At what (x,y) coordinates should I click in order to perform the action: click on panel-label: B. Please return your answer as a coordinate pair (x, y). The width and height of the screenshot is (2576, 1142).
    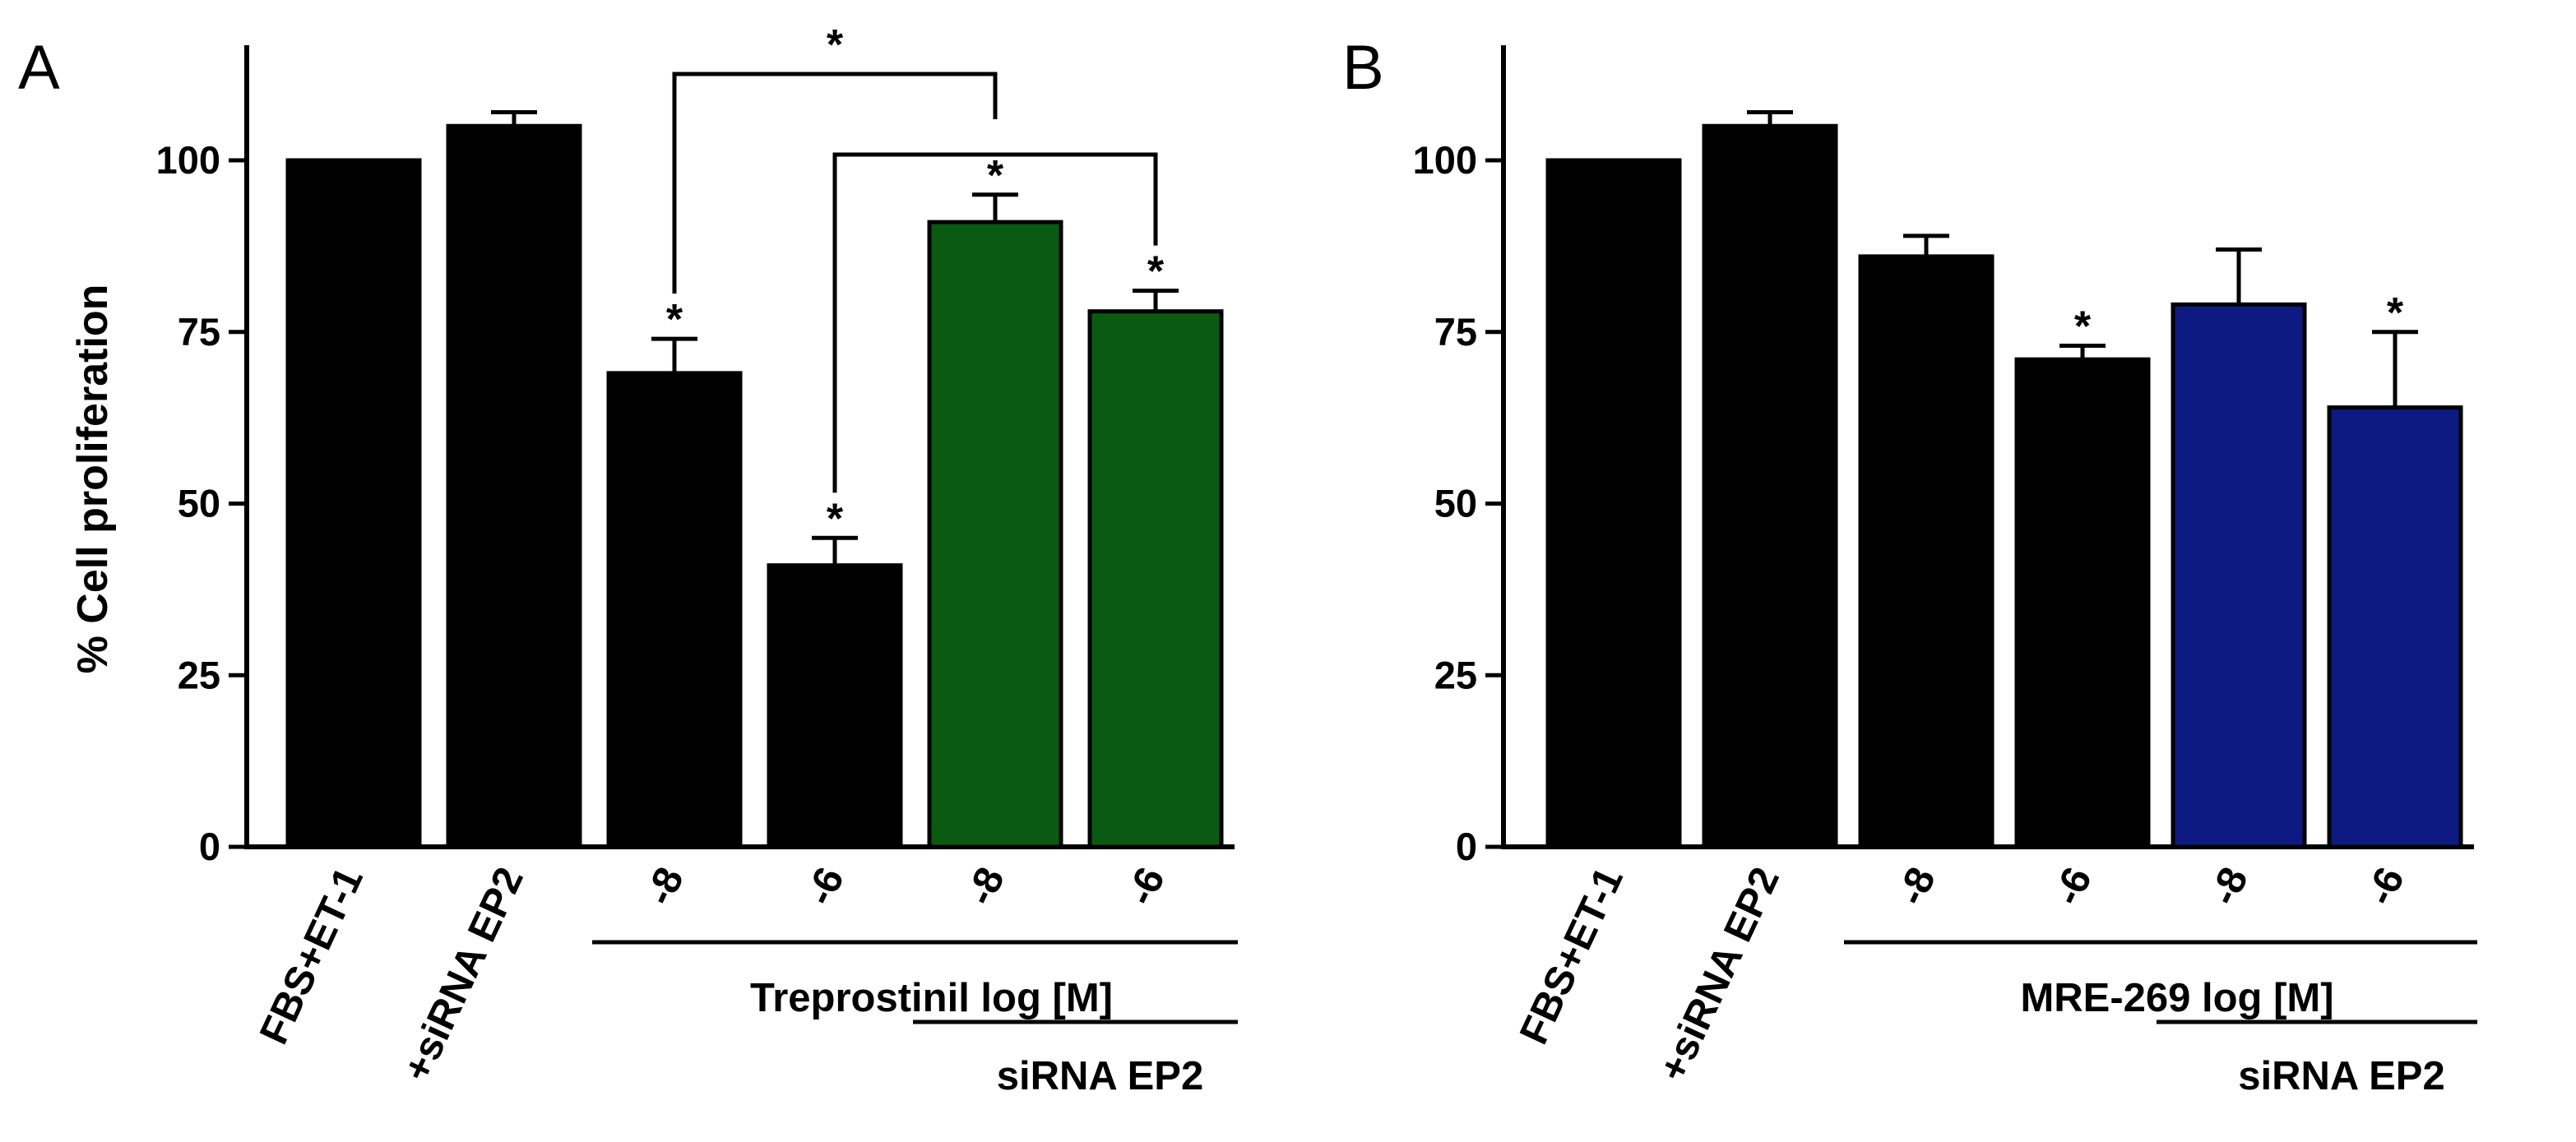
    Looking at the image, I should click on (1363, 68).